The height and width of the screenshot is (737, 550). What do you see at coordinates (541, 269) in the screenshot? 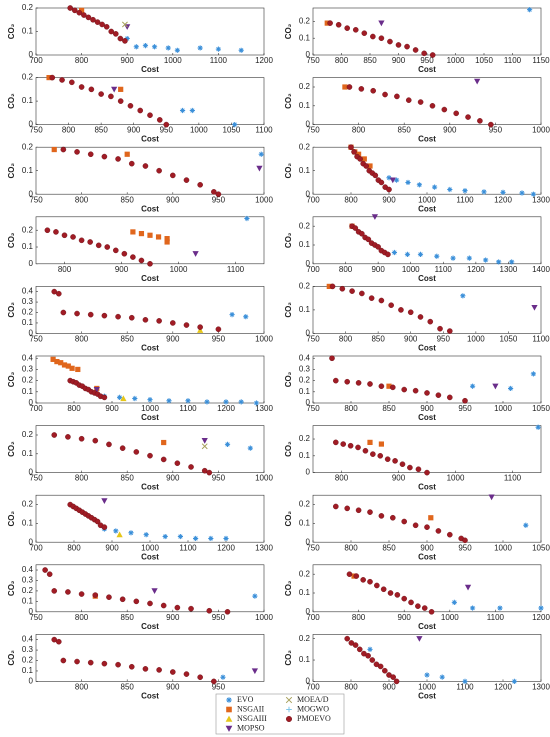
I see `x-tick-label: 1400` at bounding box center [541, 269].